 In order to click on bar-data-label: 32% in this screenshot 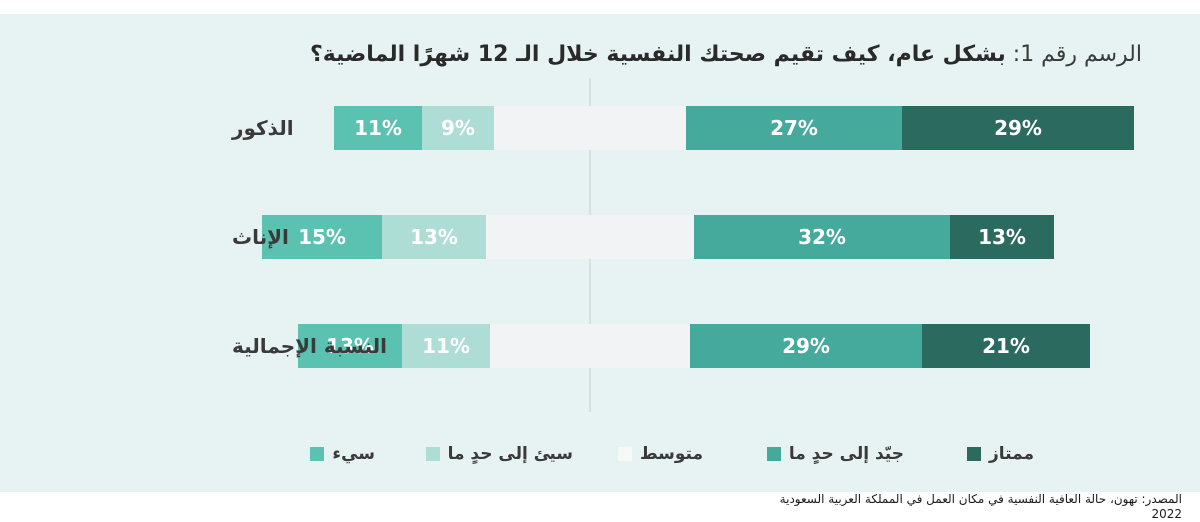, I will do `click(822, 237)`.